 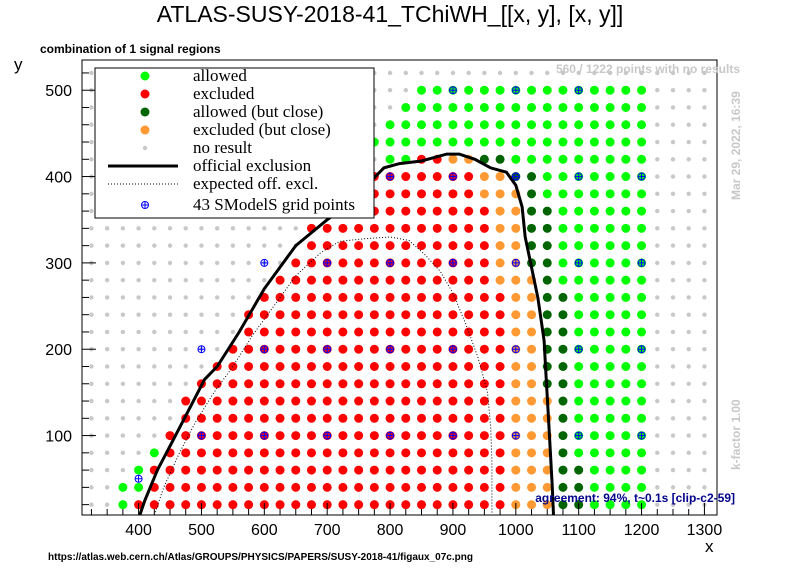 I want to click on date-stamp: Mar 29, 2022, 16:39, so click(x=736, y=145).